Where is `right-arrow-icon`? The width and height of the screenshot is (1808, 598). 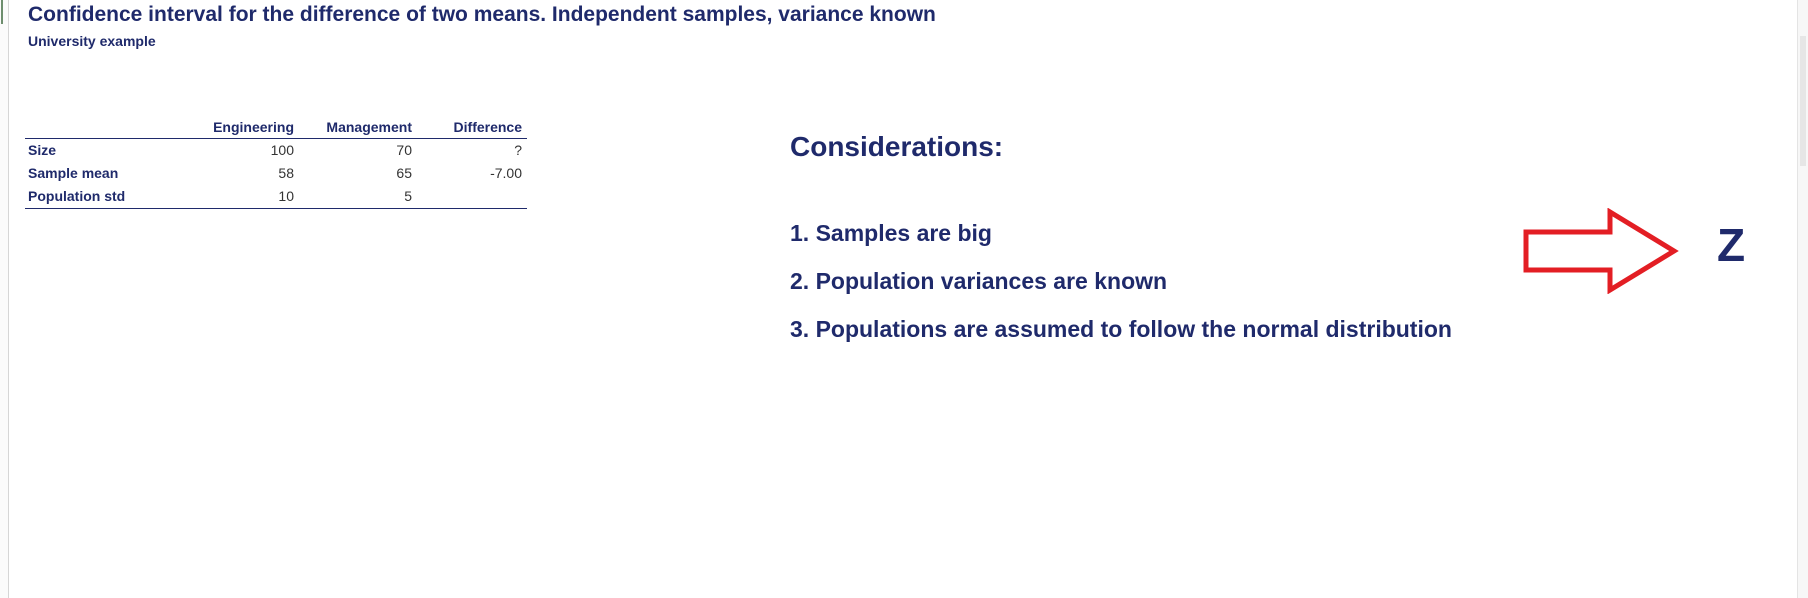
right-arrow-icon is located at coordinates (1601, 251).